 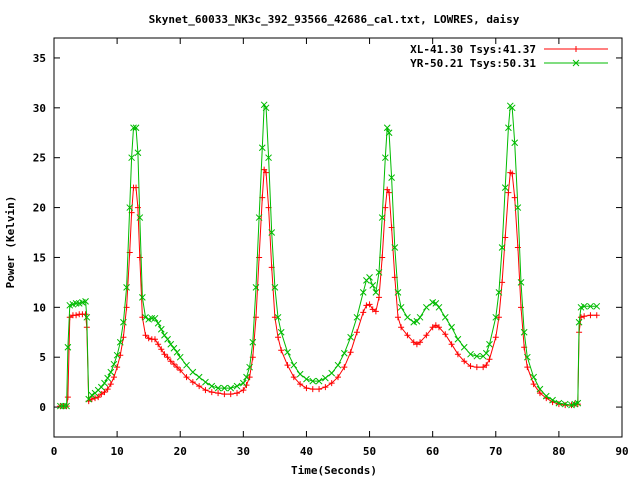 What do you see at coordinates (432, 451) in the screenshot?
I see `x-tick-label-6: 60` at bounding box center [432, 451].